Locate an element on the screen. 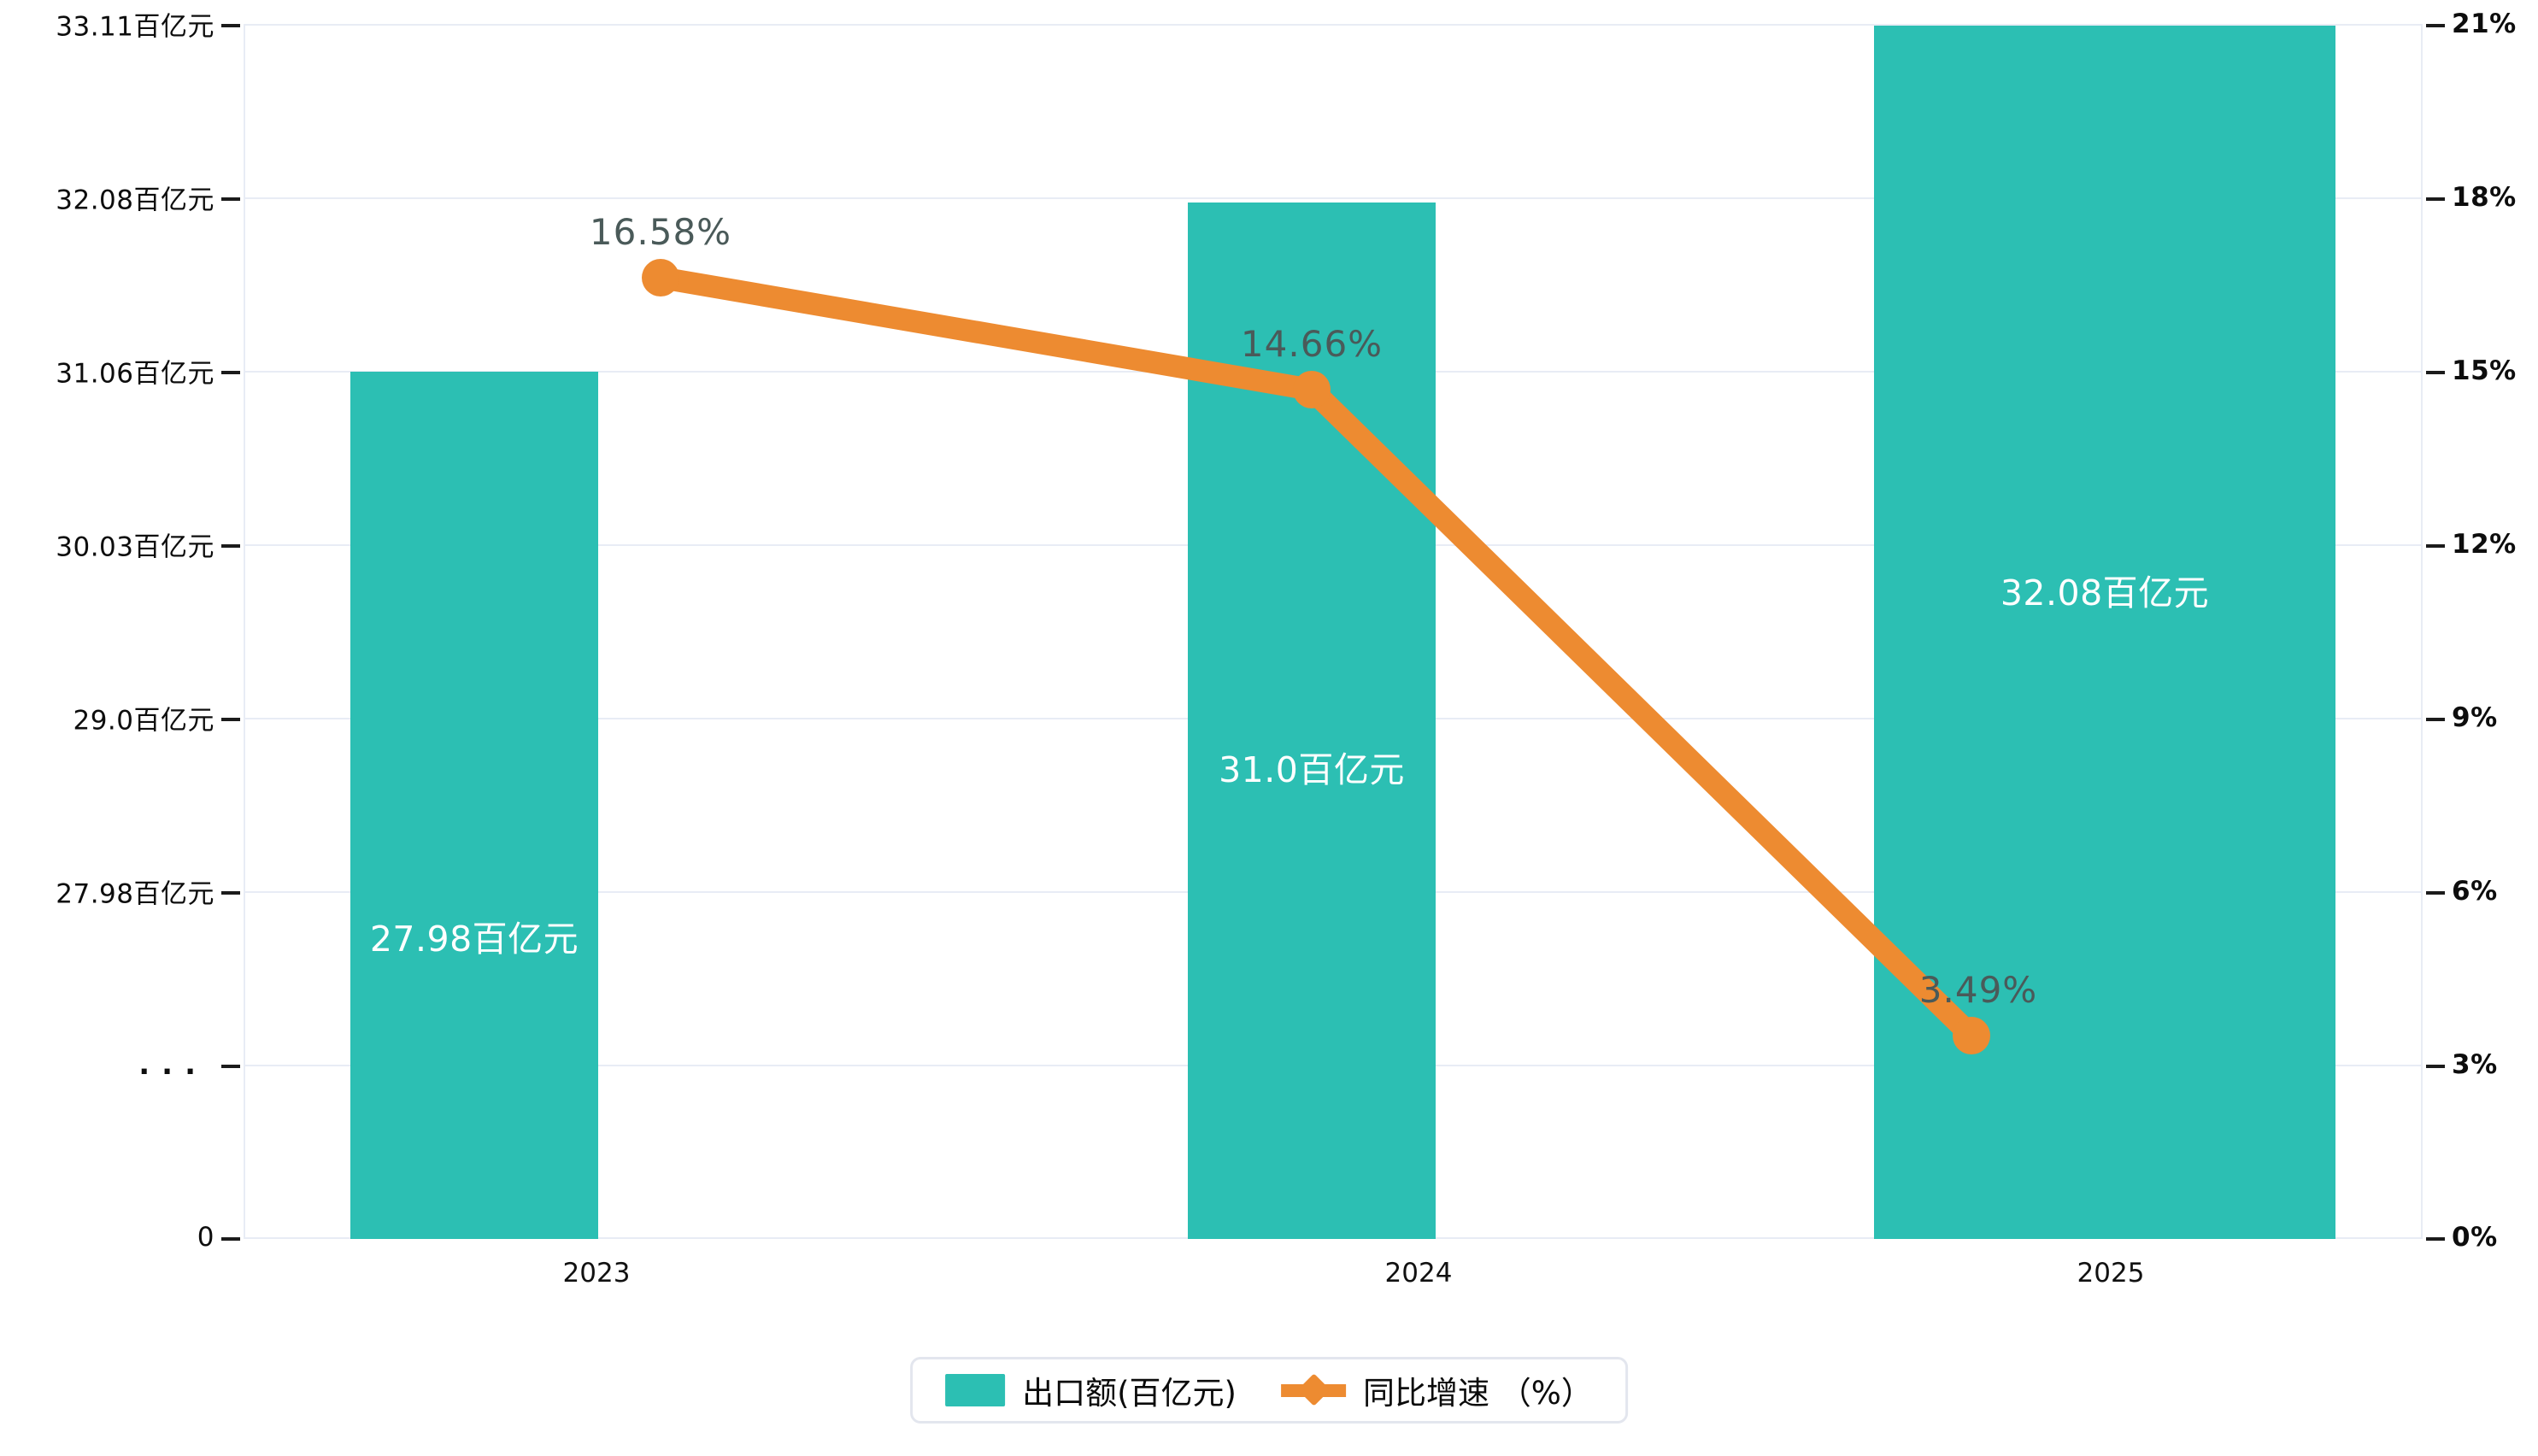 Image resolution: width=2538 pixels, height=1456 pixels. y-axis-left-label: 30.03百亿元 is located at coordinates (135, 547).